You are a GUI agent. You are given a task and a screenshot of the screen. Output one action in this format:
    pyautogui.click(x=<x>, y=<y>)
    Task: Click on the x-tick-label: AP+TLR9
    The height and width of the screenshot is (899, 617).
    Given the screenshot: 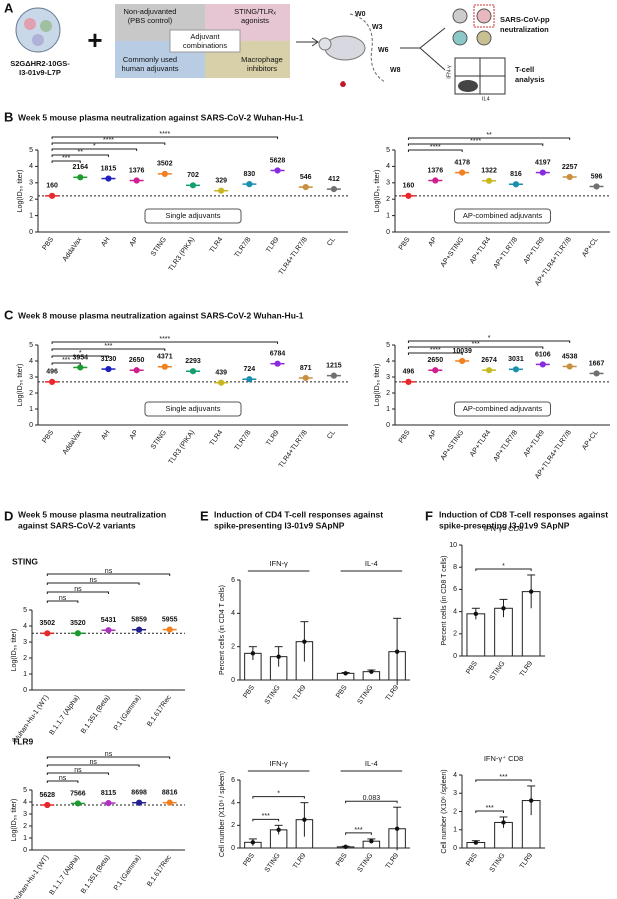 What is the action you would take?
    pyautogui.click(x=534, y=250)
    